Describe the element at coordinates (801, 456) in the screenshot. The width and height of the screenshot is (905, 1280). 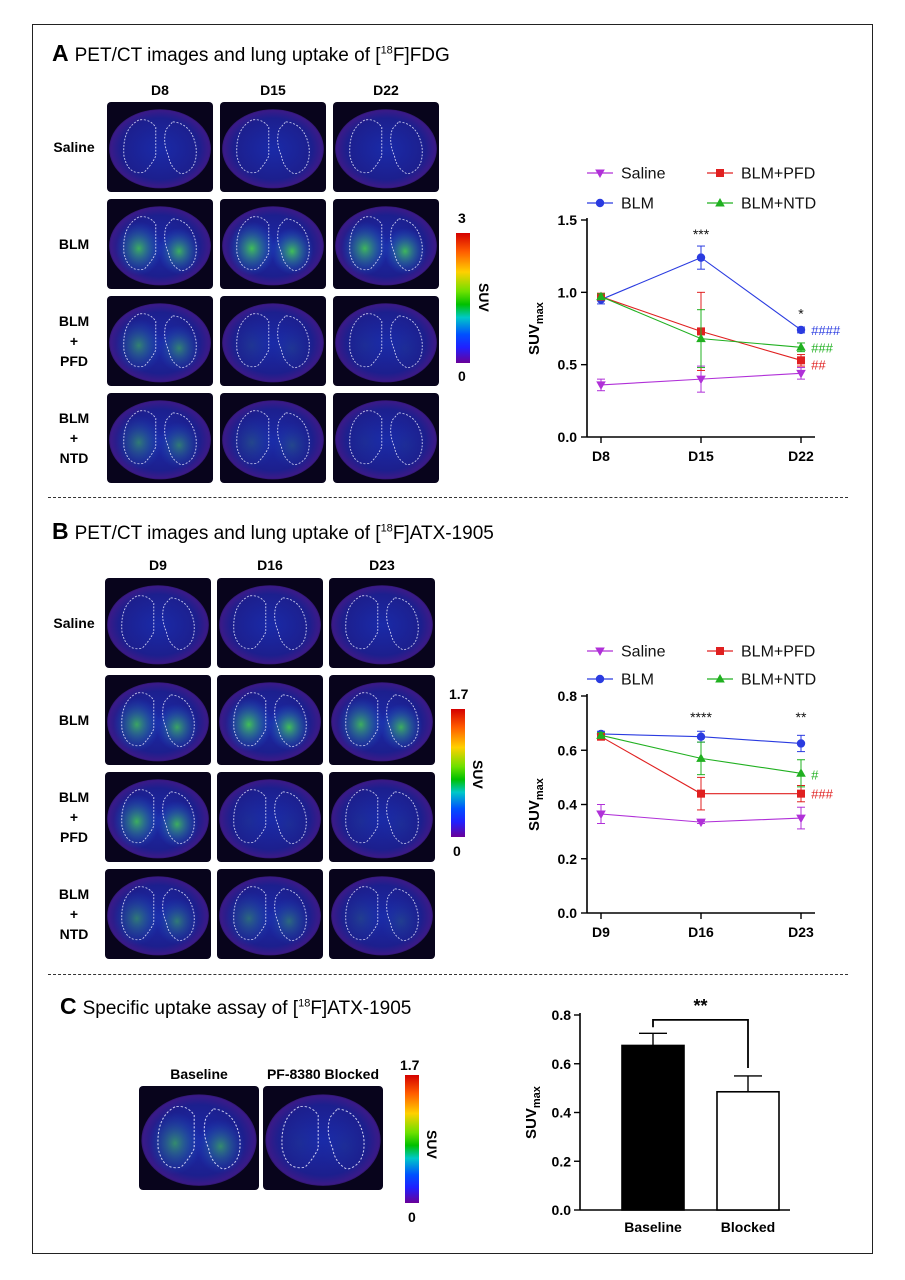
I see `x-tick-label: D22` at that location.